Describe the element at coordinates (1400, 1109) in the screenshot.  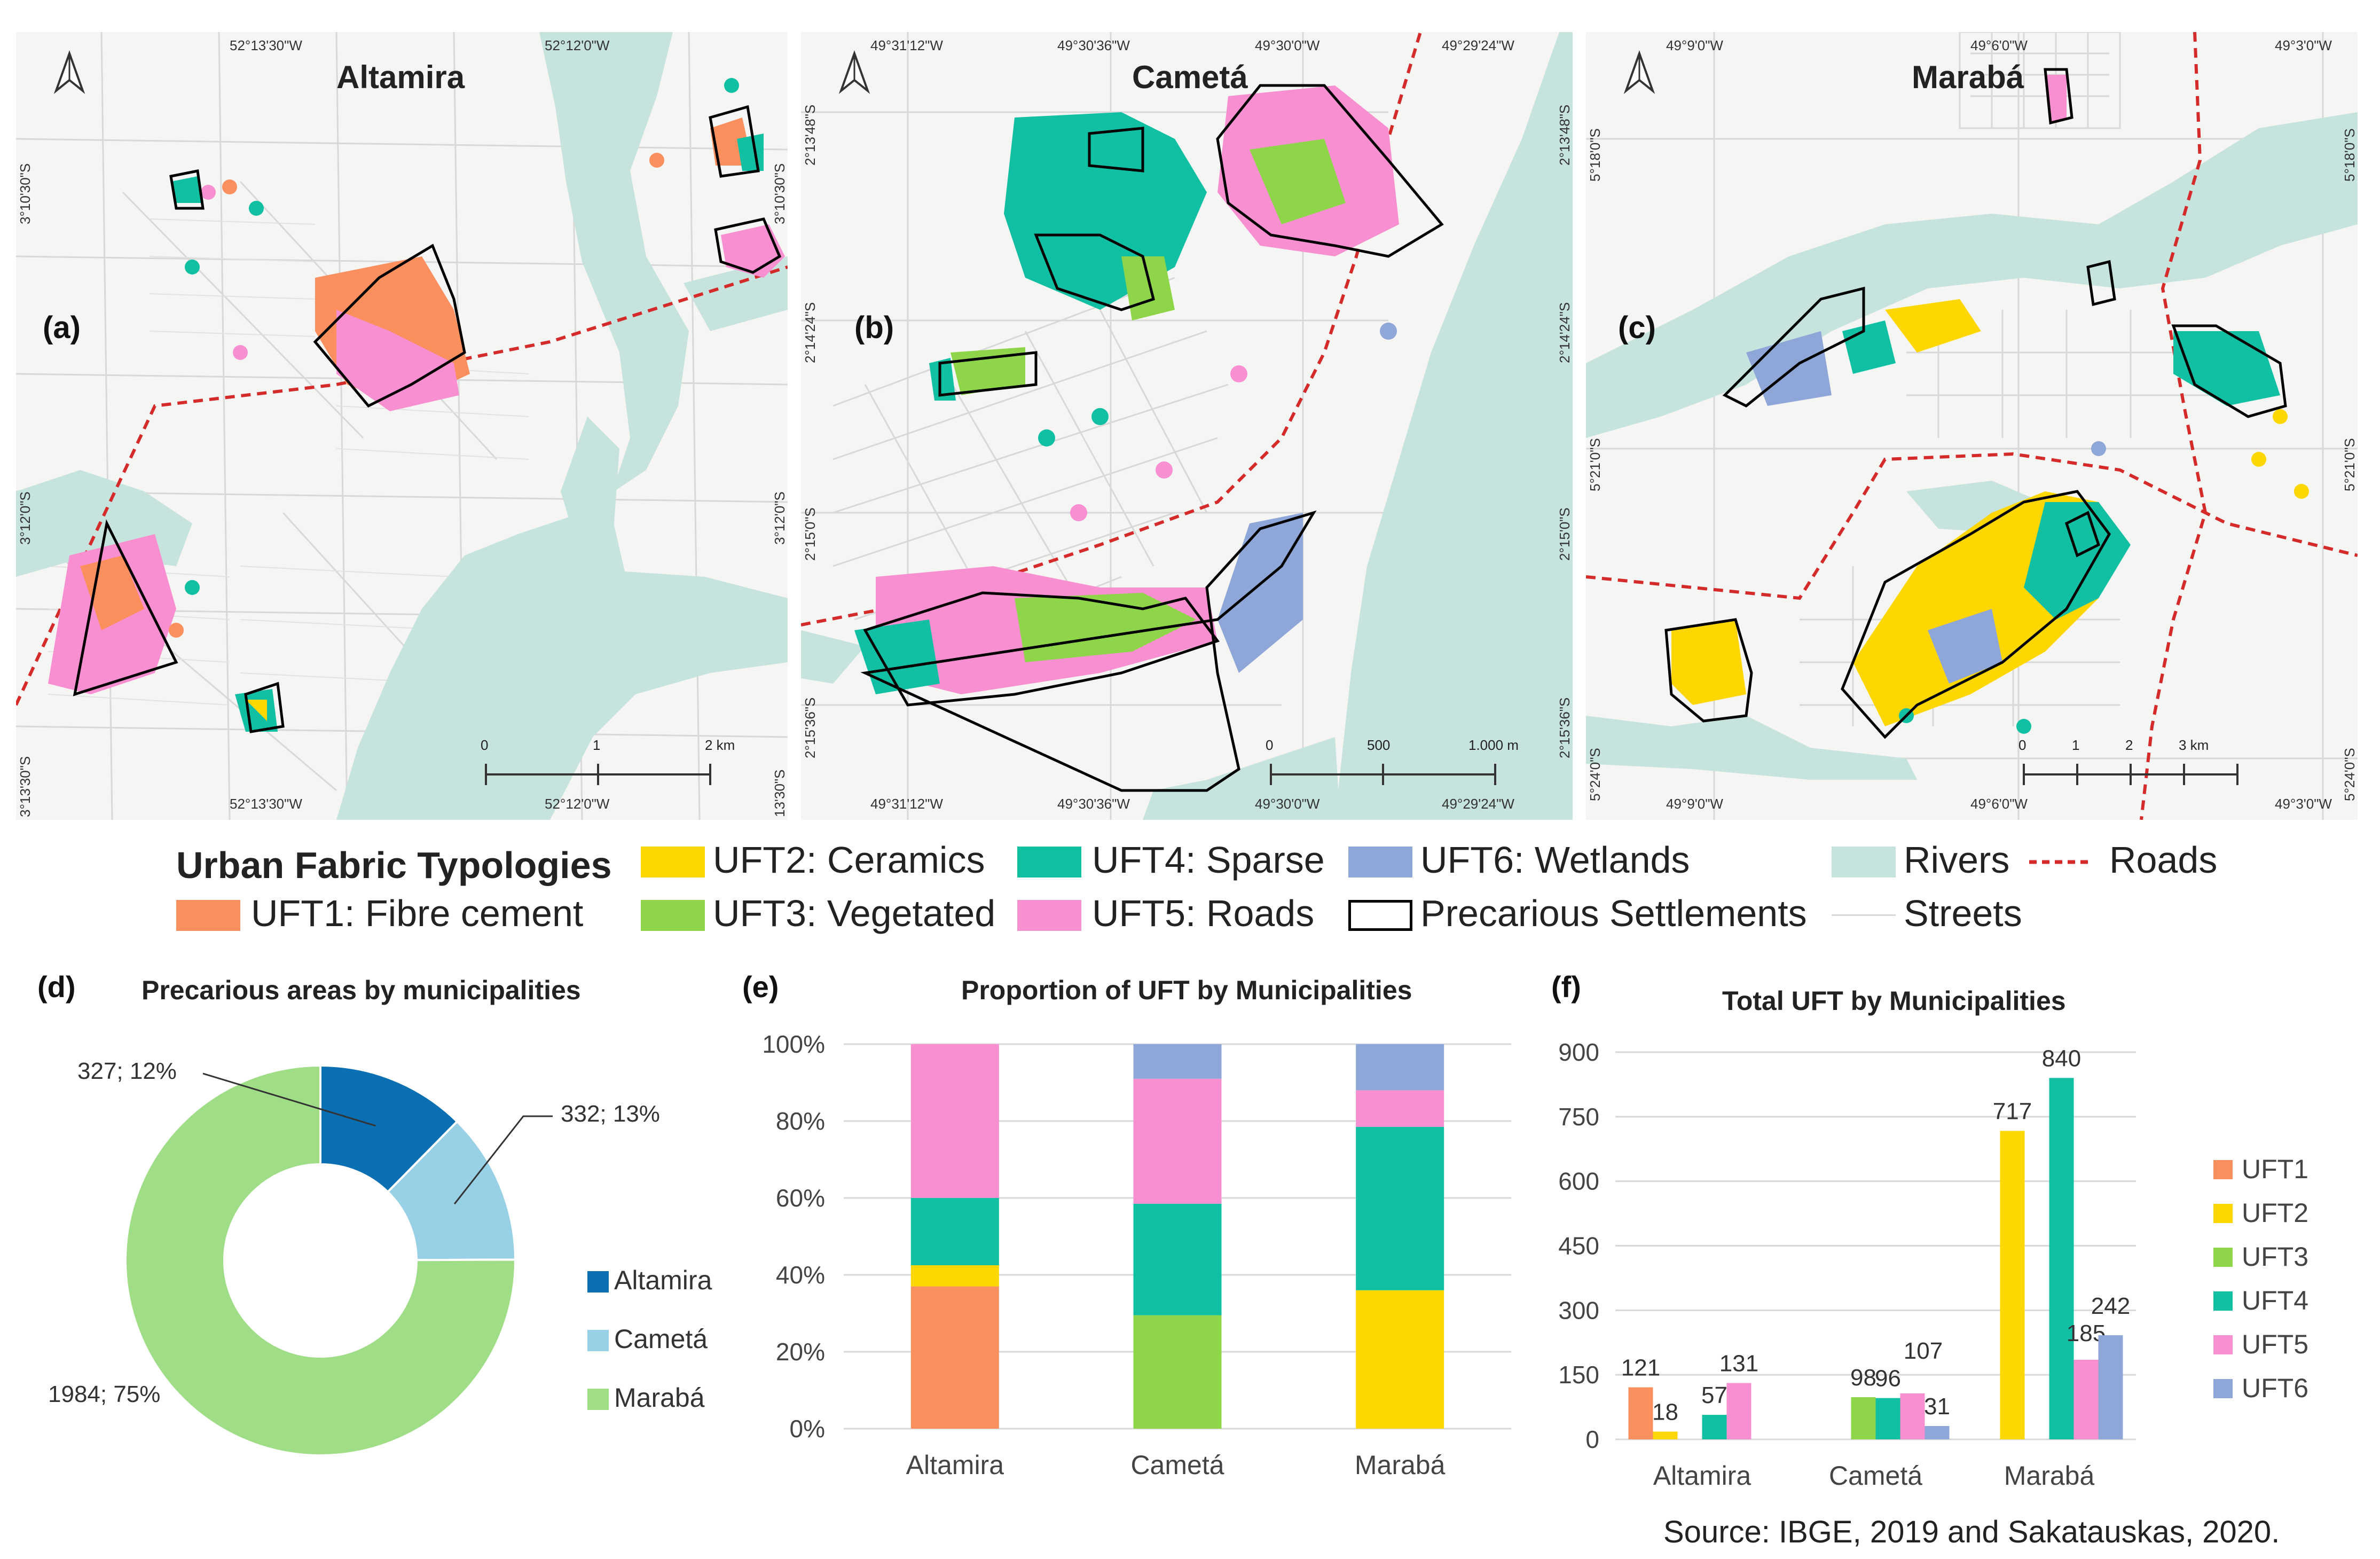
I see `bar-segment-uft5` at that location.